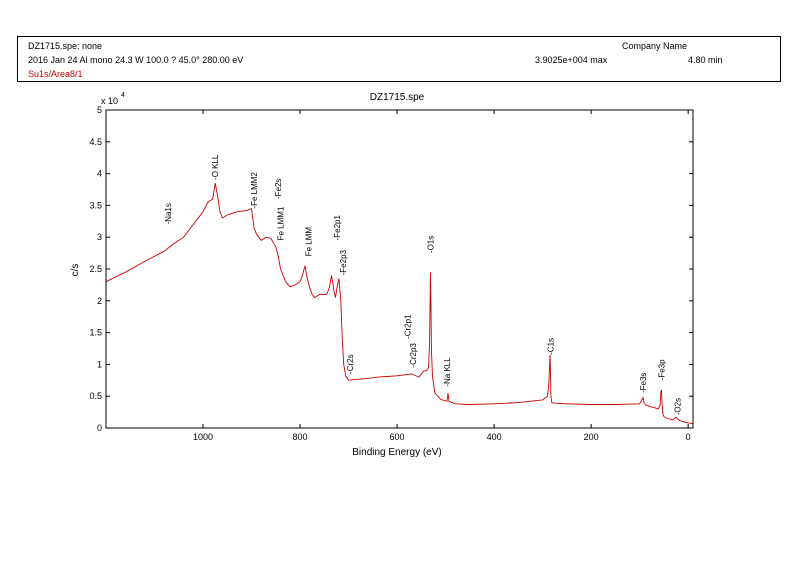  What do you see at coordinates (55, 74) in the screenshot?
I see `region-label: Su1s/Area8/1` at bounding box center [55, 74].